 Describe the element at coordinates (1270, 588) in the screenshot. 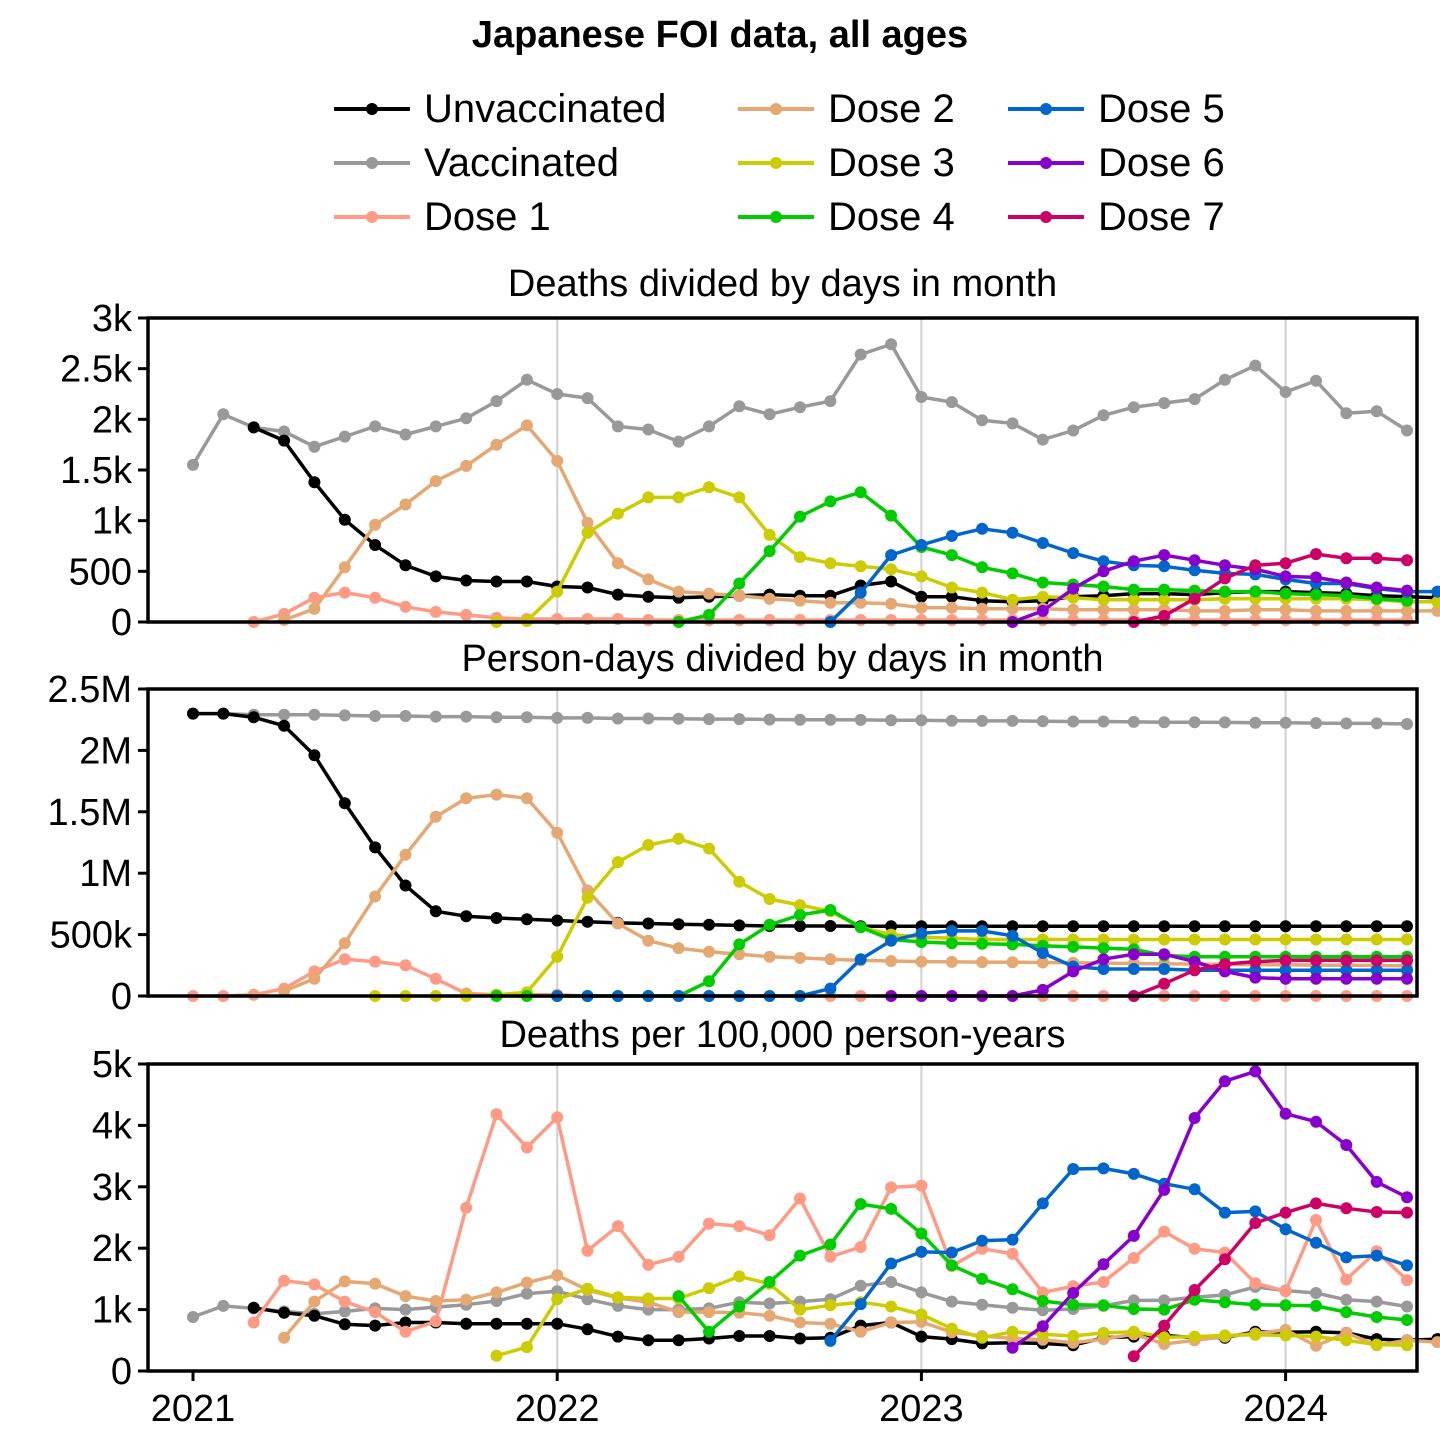

I see `series-line` at that location.